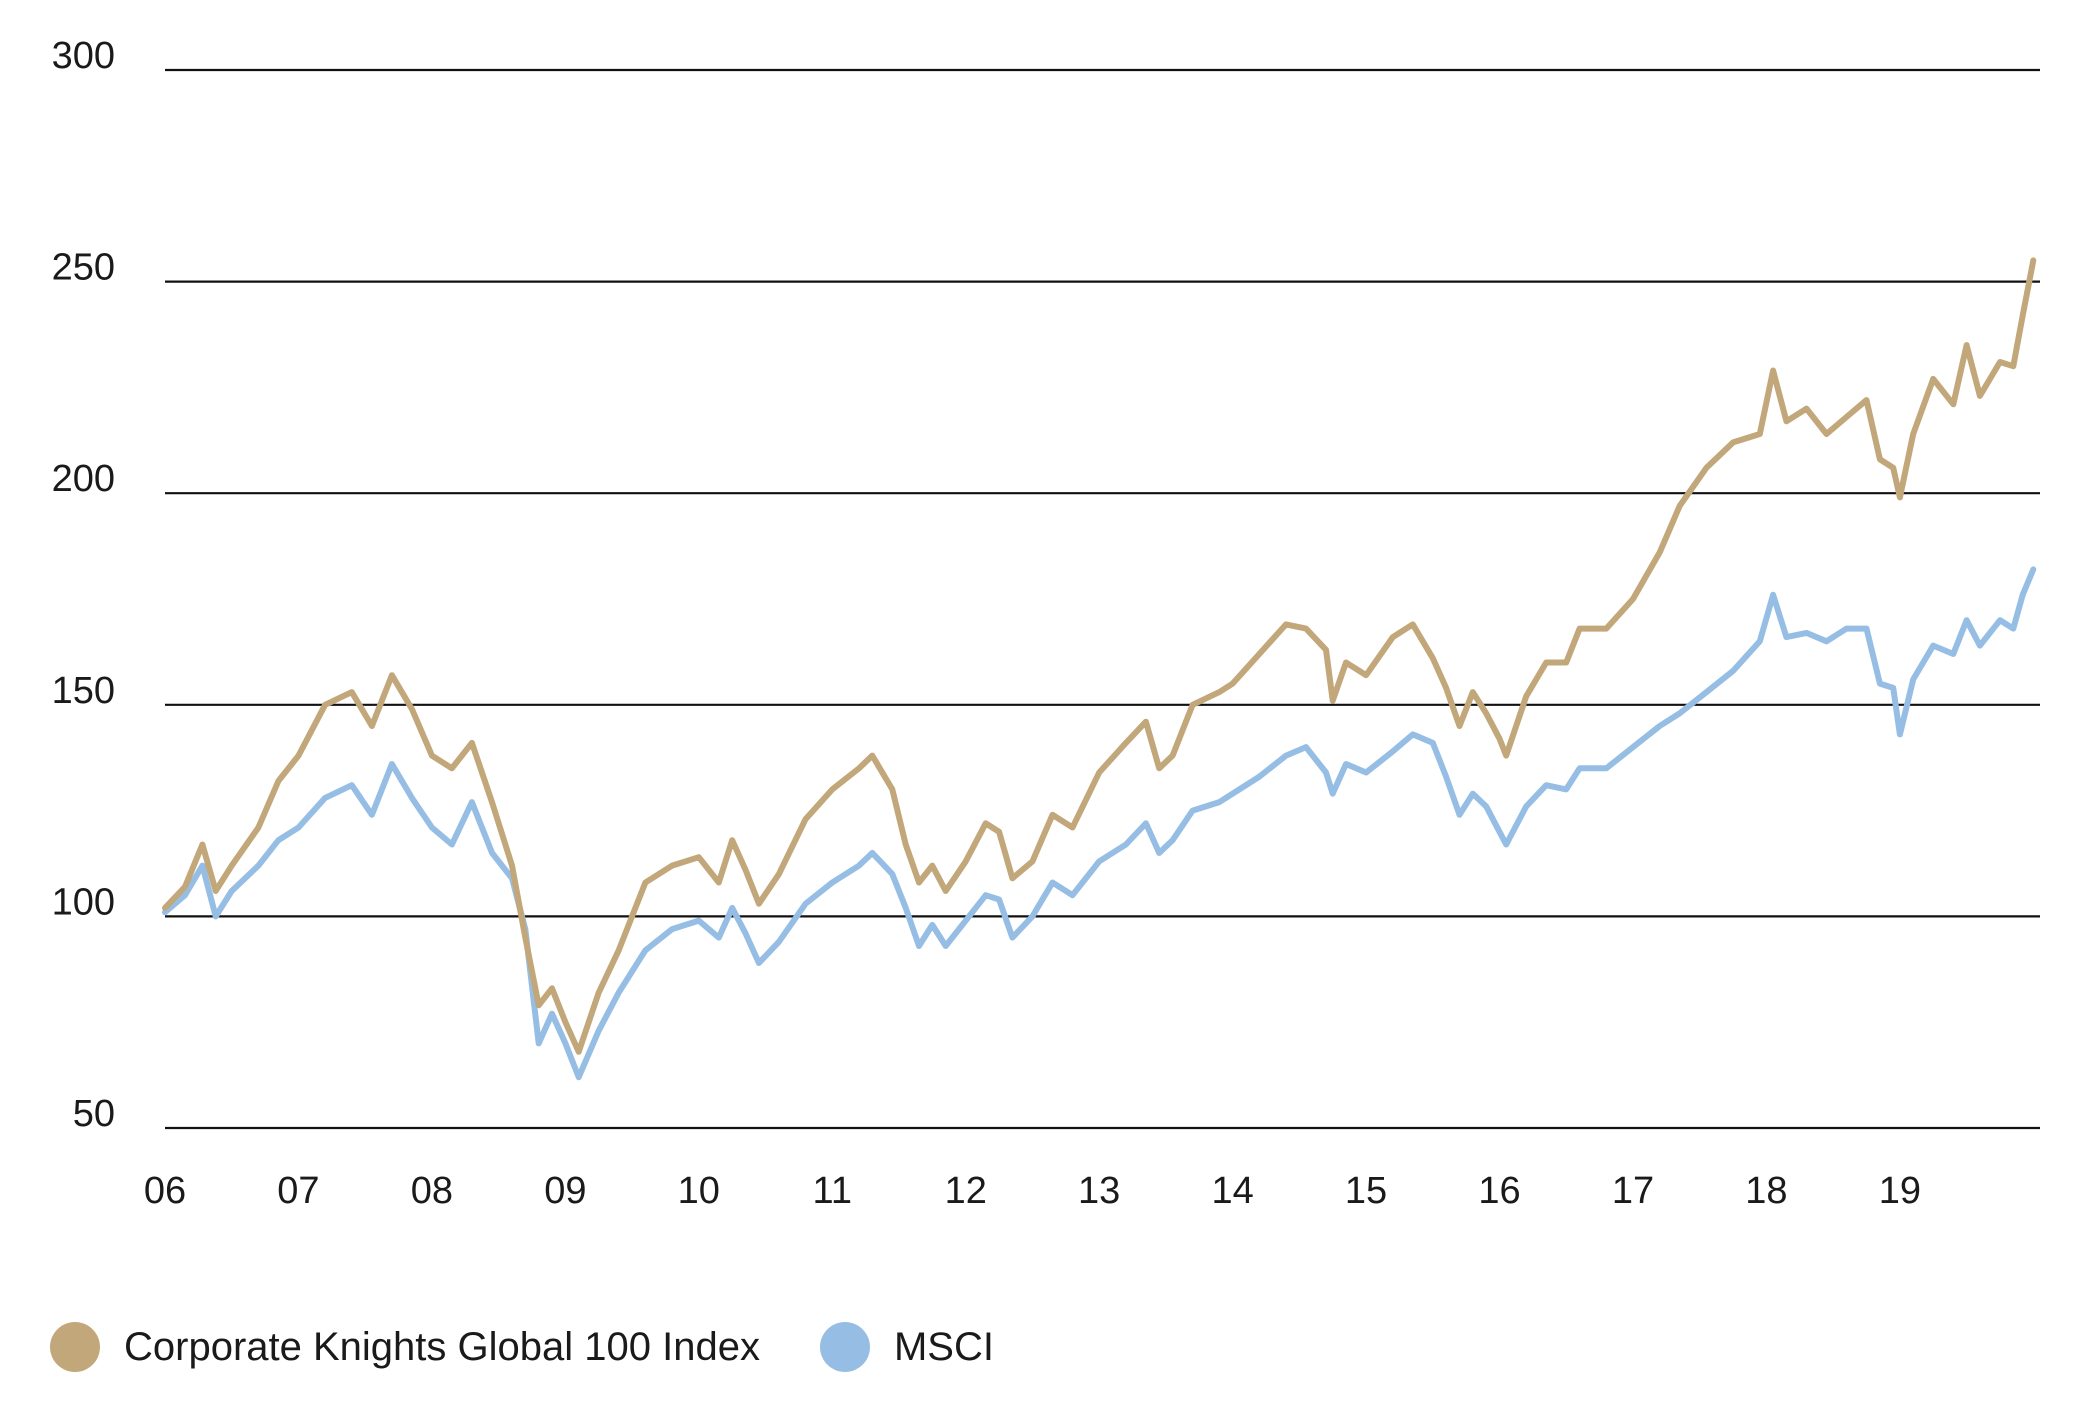  I want to click on x-tick-label: 16, so click(1499, 1191).